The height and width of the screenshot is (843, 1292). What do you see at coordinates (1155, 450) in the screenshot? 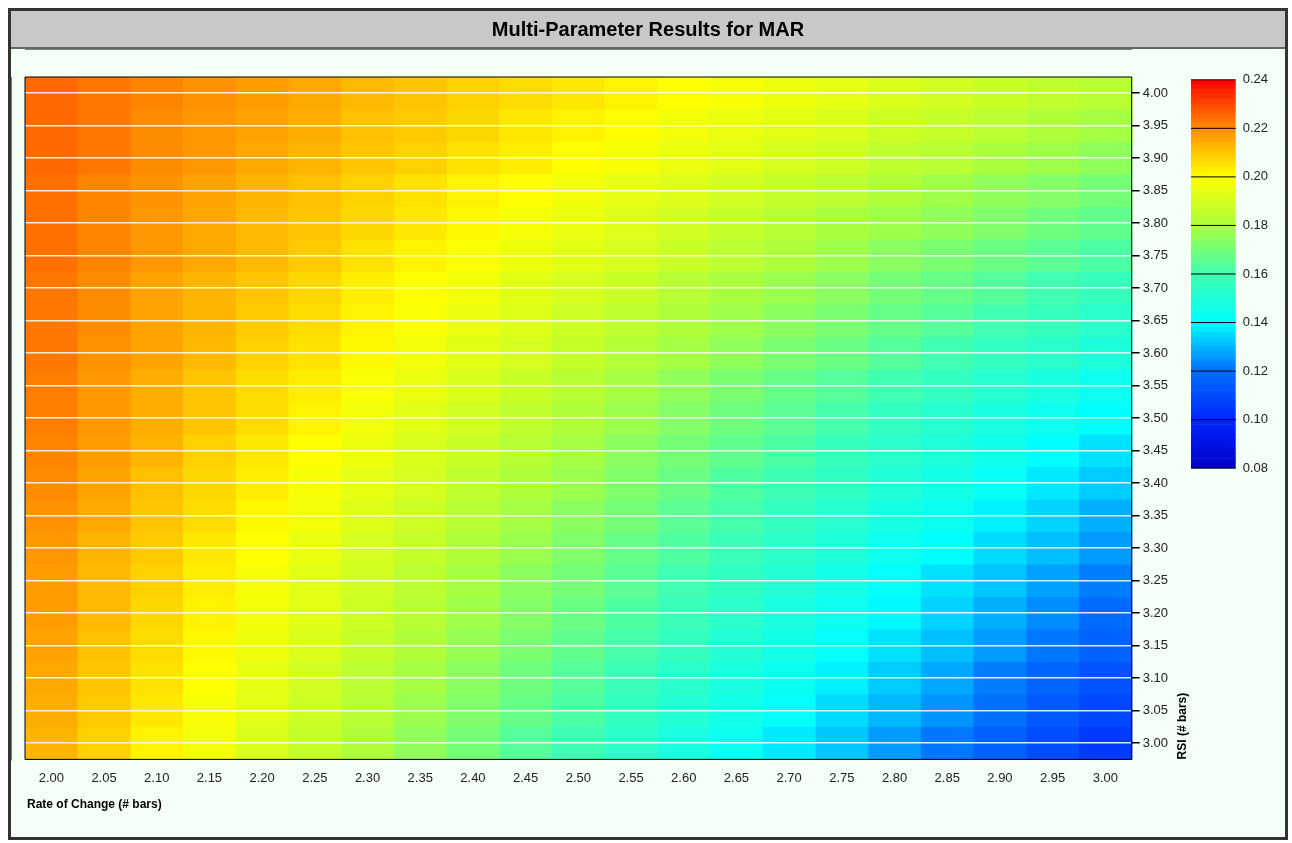
I see `y-tick-label: 3.45` at bounding box center [1155, 450].